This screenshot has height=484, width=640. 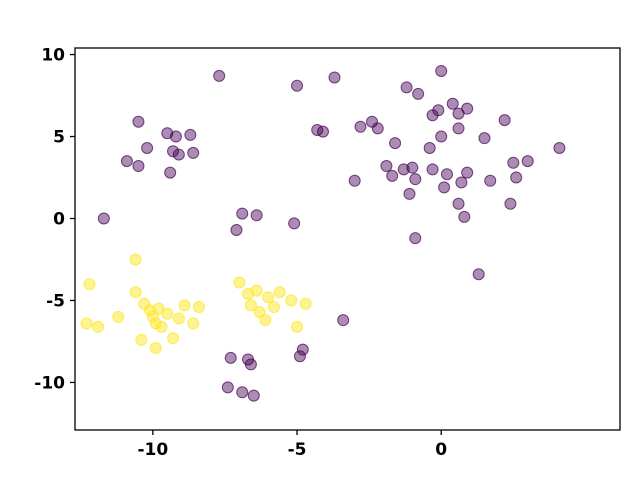 What do you see at coordinates (59, 138) in the screenshot?
I see `y-tick-label: 5` at bounding box center [59, 138].